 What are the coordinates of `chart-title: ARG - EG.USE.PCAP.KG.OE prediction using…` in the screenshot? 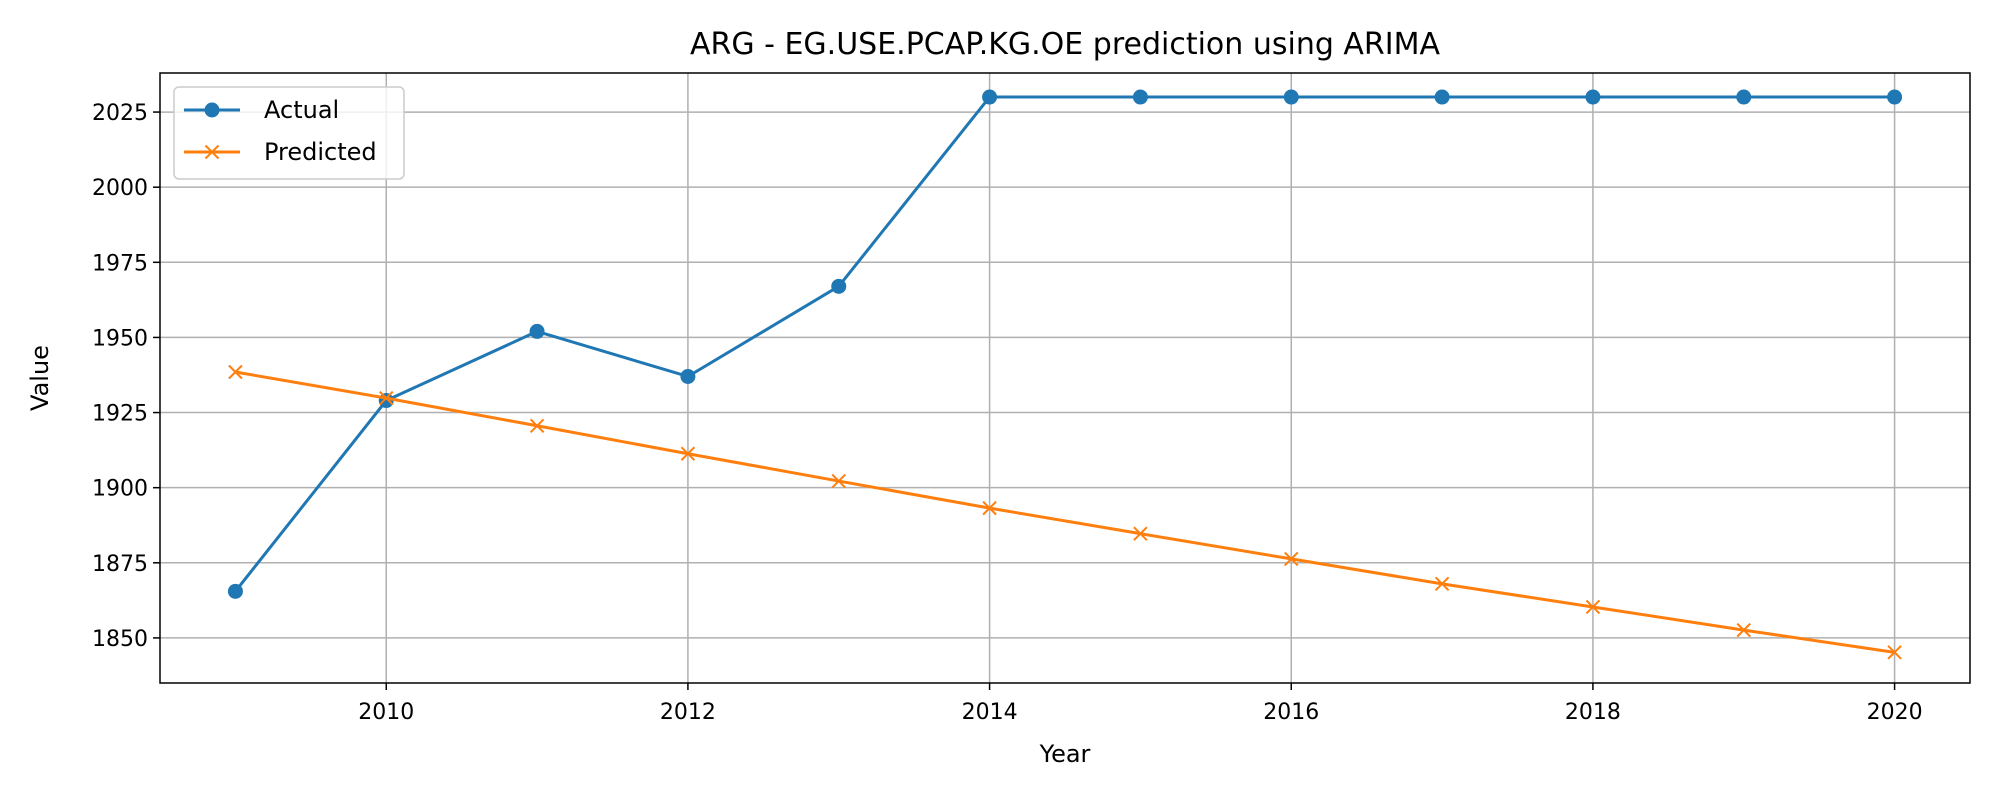 It's located at (1065, 44).